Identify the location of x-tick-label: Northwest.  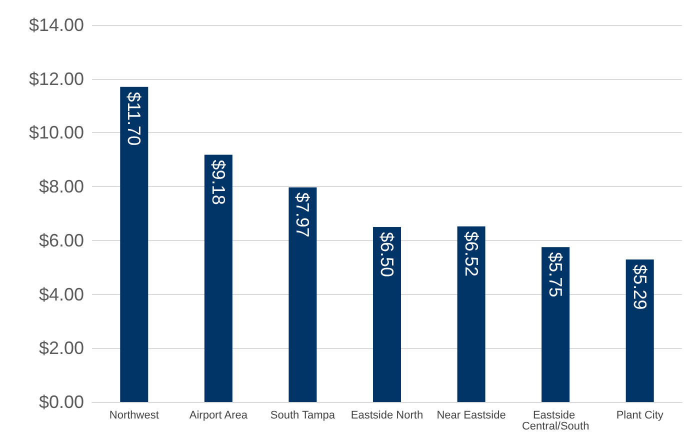
(134, 416).